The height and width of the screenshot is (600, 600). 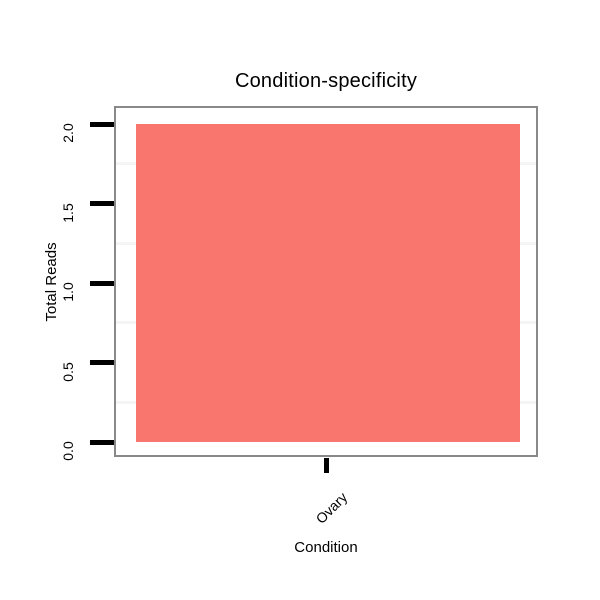 What do you see at coordinates (326, 81) in the screenshot?
I see `chart-title: Condition-specificity` at bounding box center [326, 81].